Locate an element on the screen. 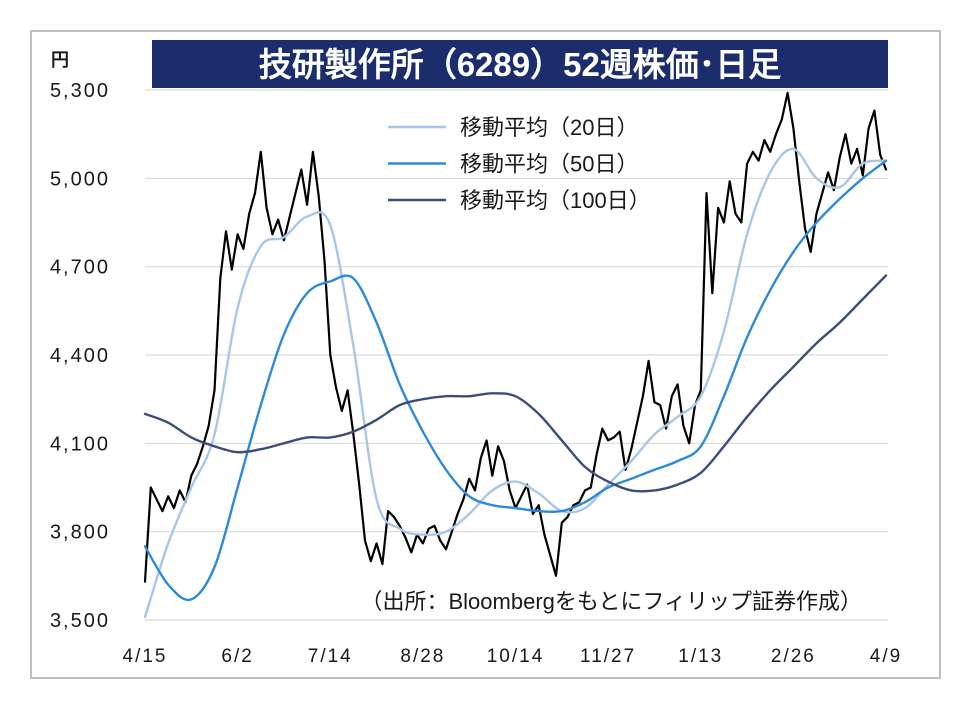 This screenshot has width=960, height=720. legend-label: 移動平均（100日） is located at coordinates (555, 200).